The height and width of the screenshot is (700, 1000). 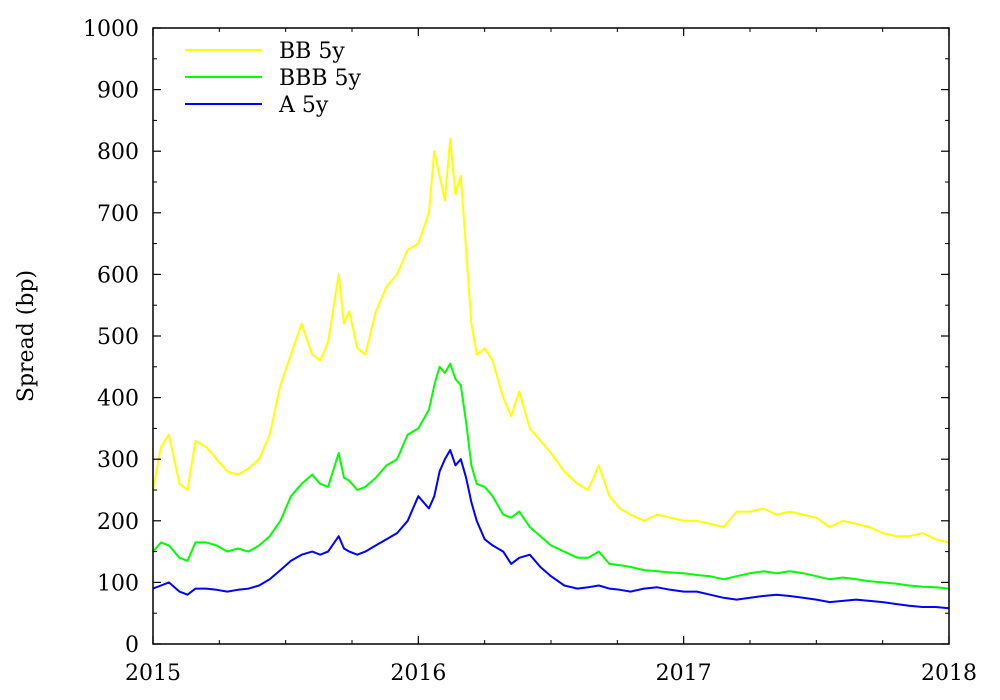 What do you see at coordinates (26, 336) in the screenshot?
I see `y-axis-title: Spread (bp)` at bounding box center [26, 336].